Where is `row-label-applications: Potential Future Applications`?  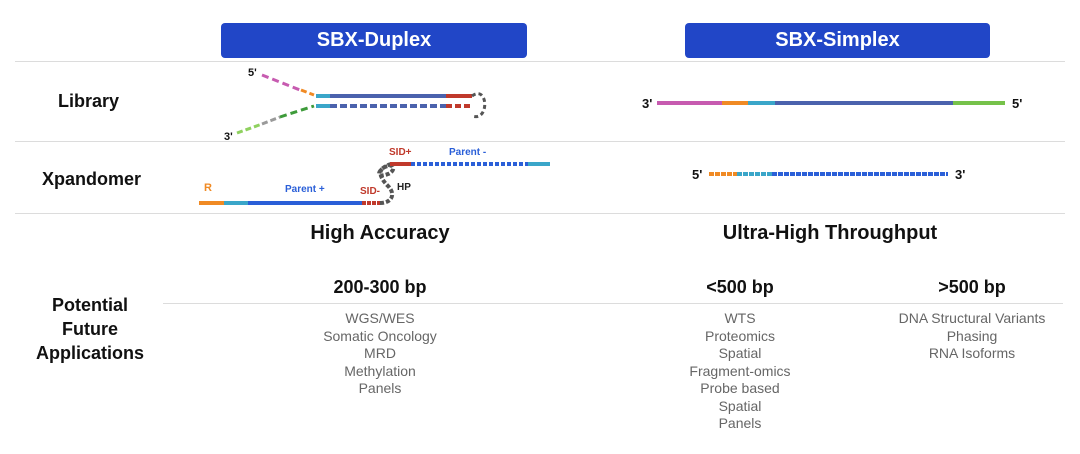 row-label-applications: Potential Future Applications is located at coordinates (90, 329).